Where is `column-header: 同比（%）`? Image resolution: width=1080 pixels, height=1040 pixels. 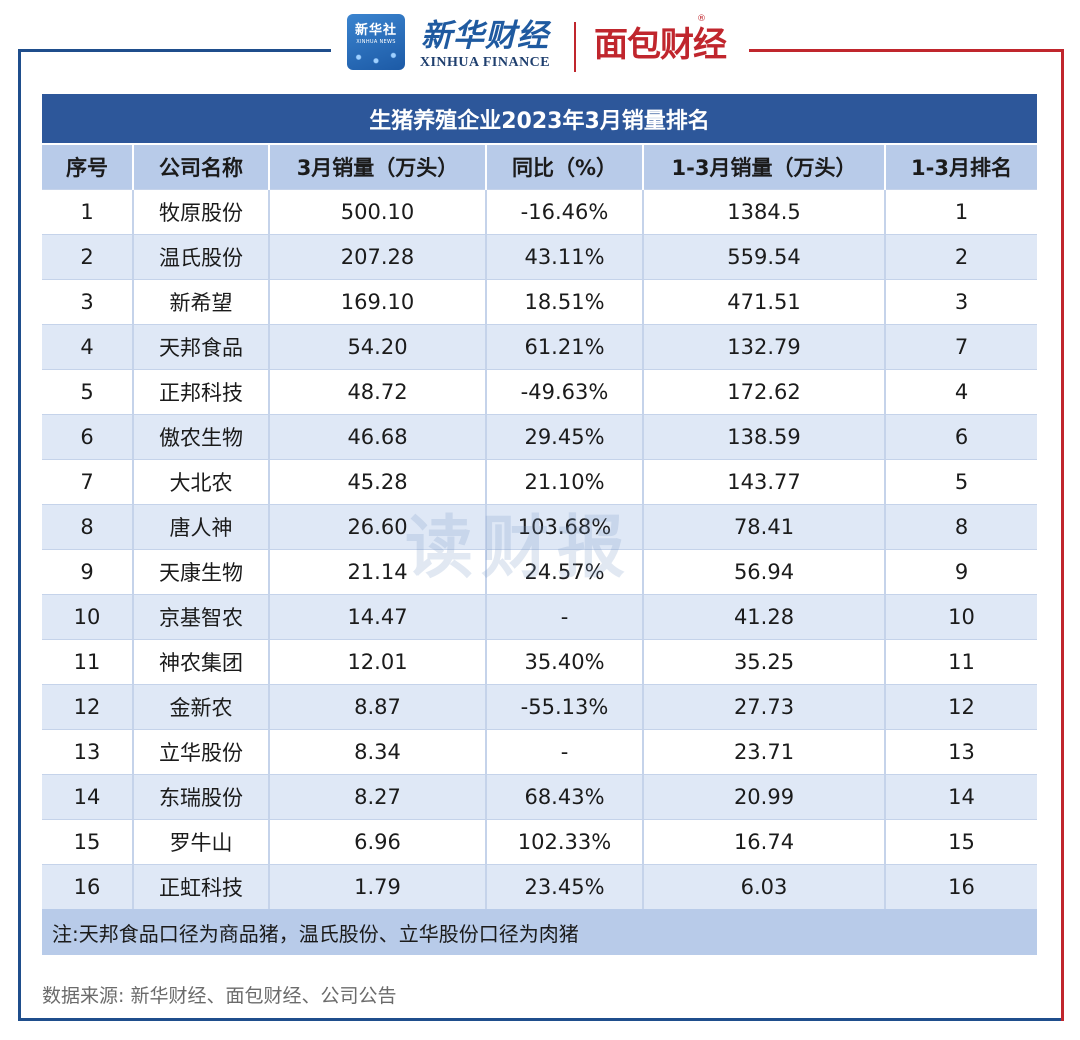
column-header: 同比（%） is located at coordinates (565, 166).